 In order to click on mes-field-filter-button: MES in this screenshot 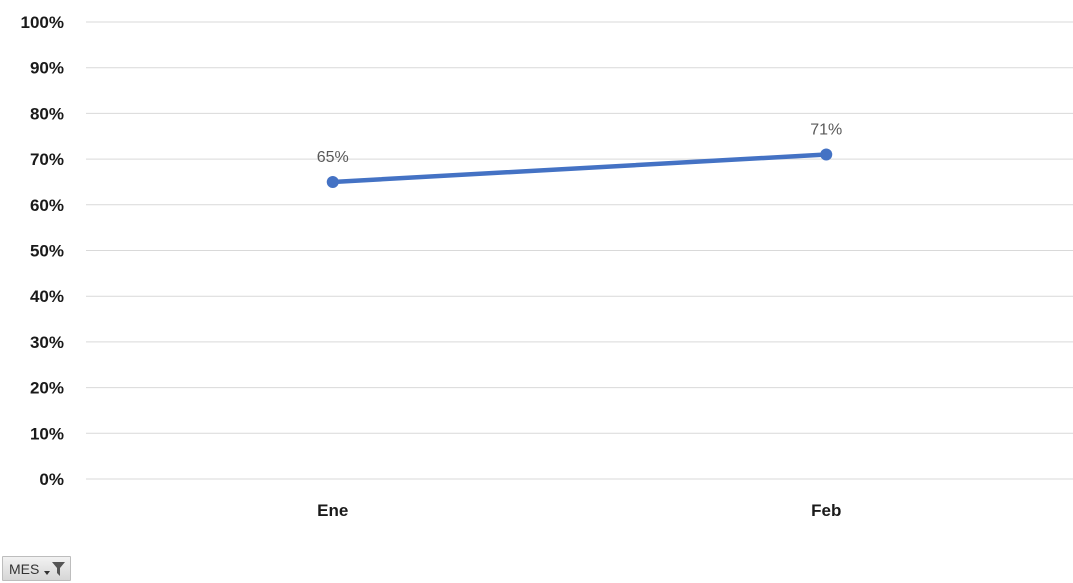, I will do `click(37, 568)`.